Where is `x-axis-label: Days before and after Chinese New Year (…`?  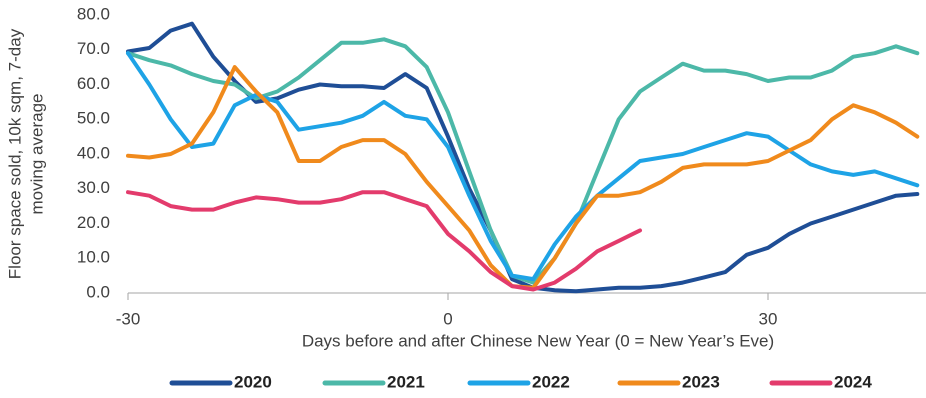
x-axis-label: Days before and after Chinese New Year (… is located at coordinates (538, 340).